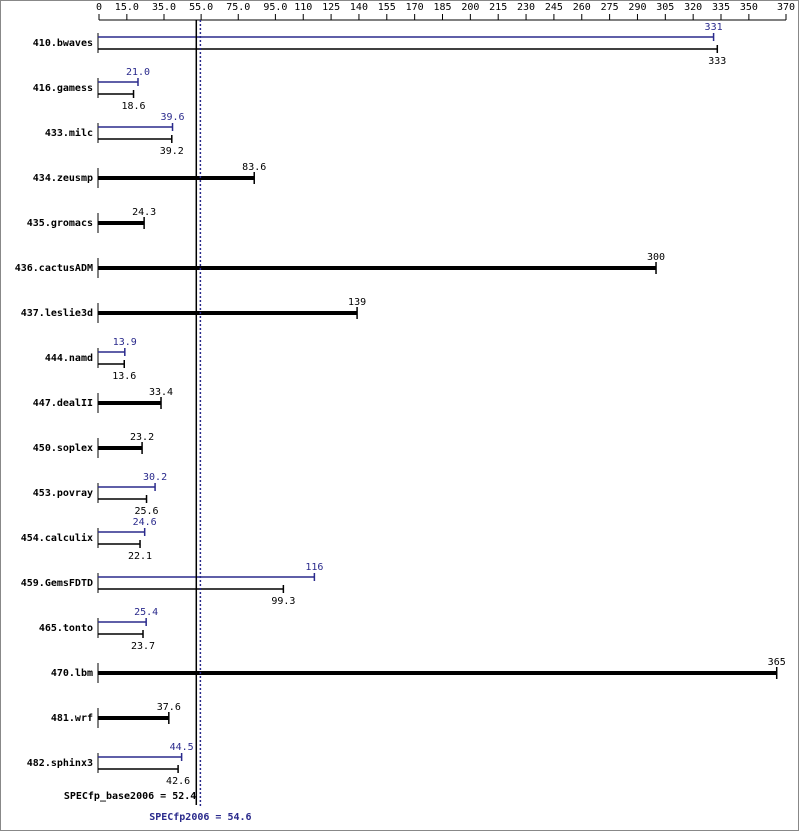 This screenshot has height=831, width=799. What do you see at coordinates (57, 583) in the screenshot?
I see `benchmark-label: 459.GemsFDTD` at bounding box center [57, 583].